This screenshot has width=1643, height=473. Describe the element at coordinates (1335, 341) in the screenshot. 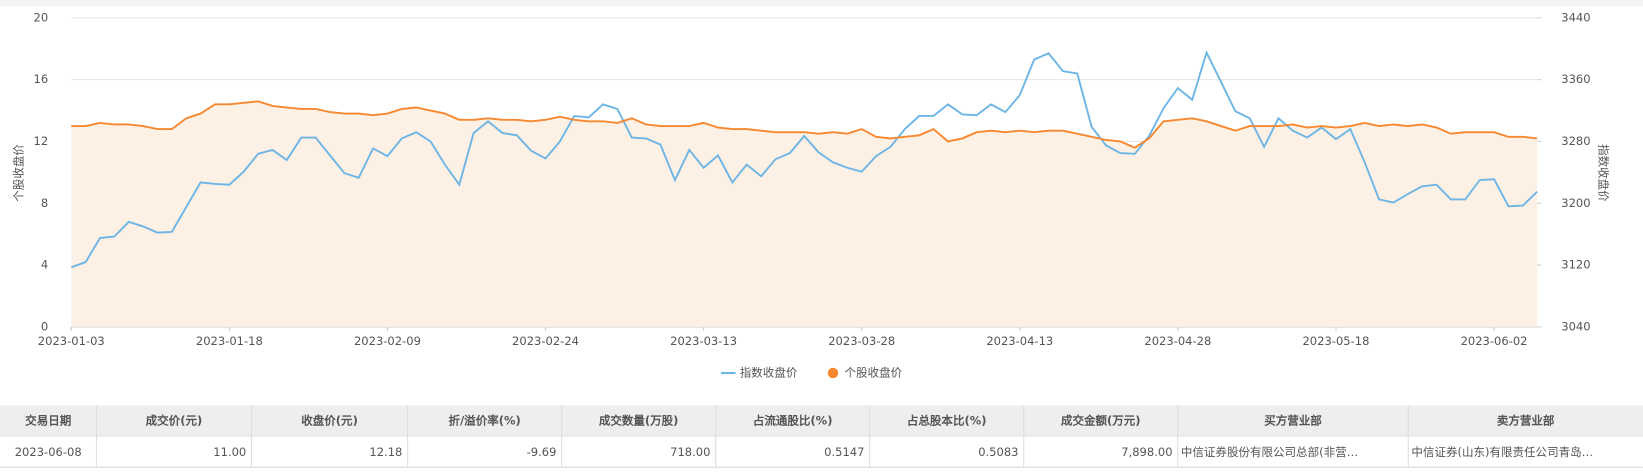

I see `x-tick-label: 2023-05-18` at that location.